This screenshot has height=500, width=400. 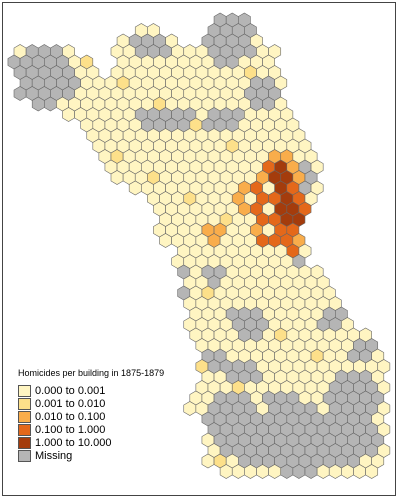 What do you see at coordinates (91, 455) in the screenshot?
I see `legend-item-missing: Missing` at bounding box center [91, 455].